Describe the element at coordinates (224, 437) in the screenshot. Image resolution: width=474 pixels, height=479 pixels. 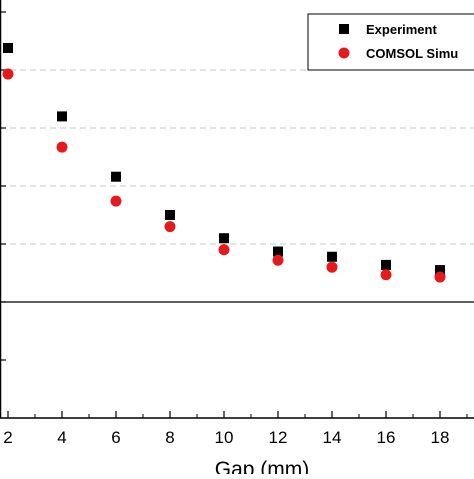
I see `x-tick-label: 10` at that location.